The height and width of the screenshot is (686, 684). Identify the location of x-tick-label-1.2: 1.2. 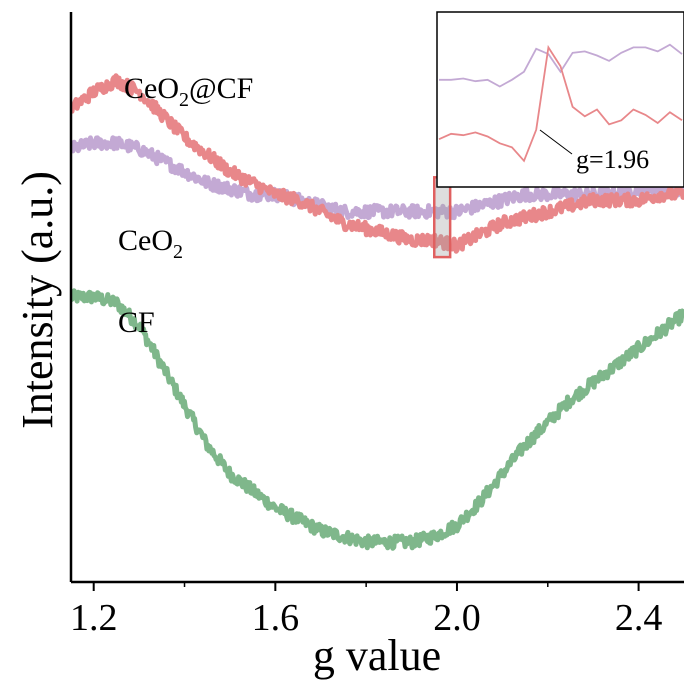
(94, 618).